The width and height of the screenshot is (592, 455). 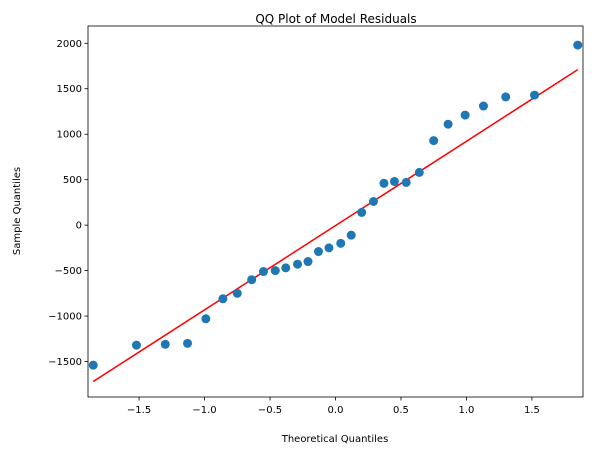 I want to click on y-tick-label: 500, so click(x=72, y=180).